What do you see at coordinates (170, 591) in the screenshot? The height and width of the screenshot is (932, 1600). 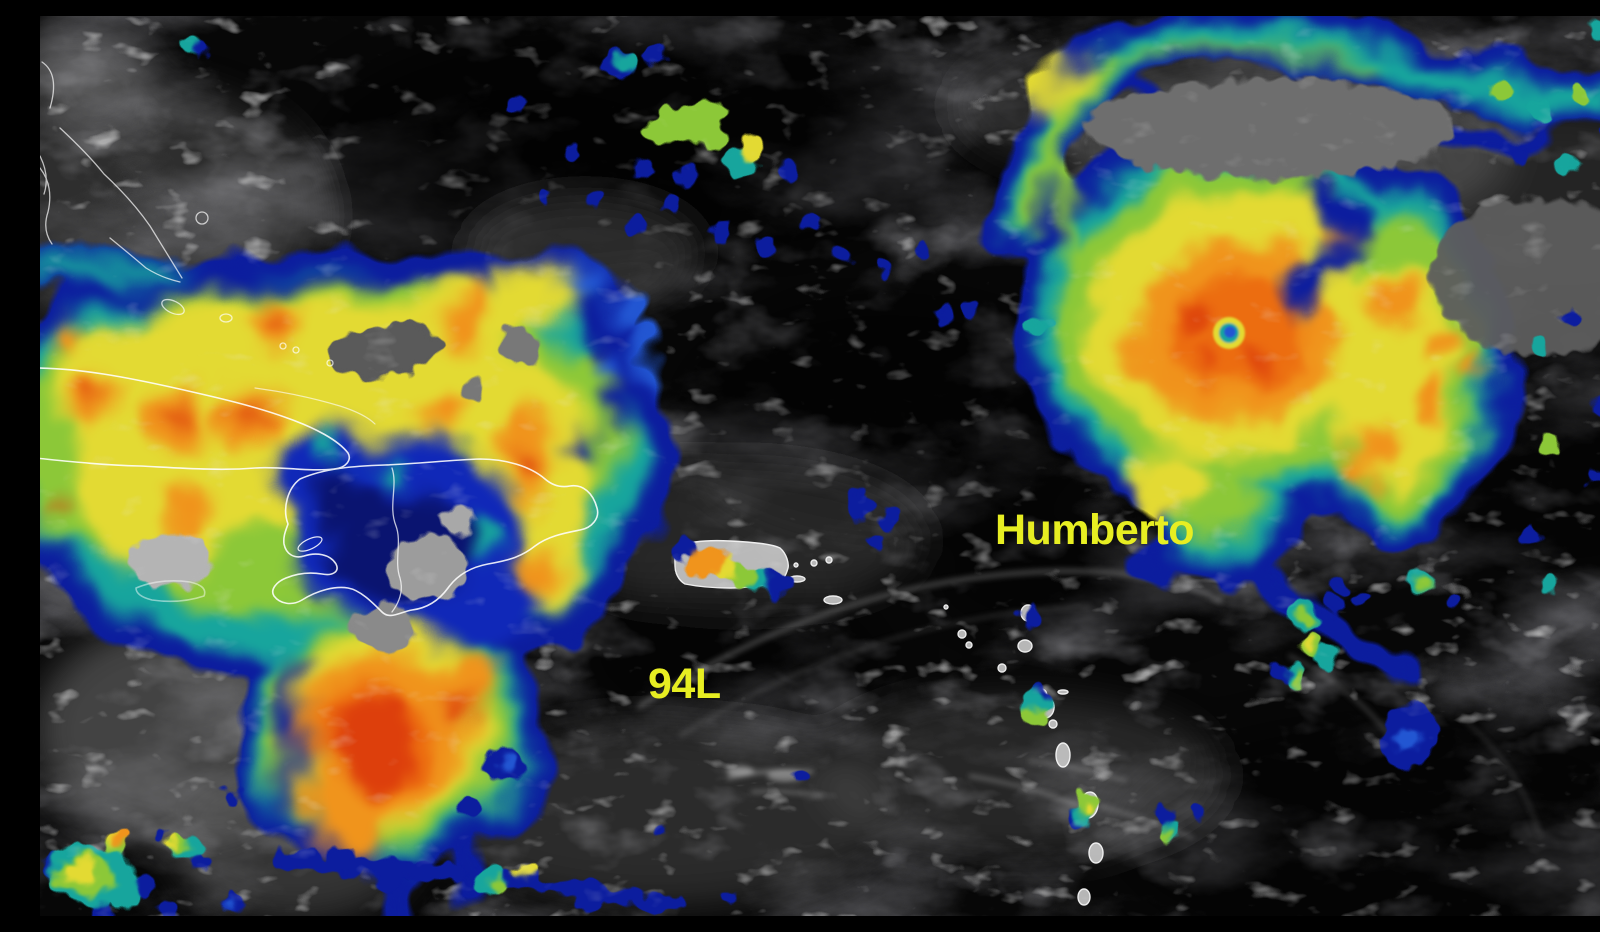 I see `jamaica-coastline` at bounding box center [170, 591].